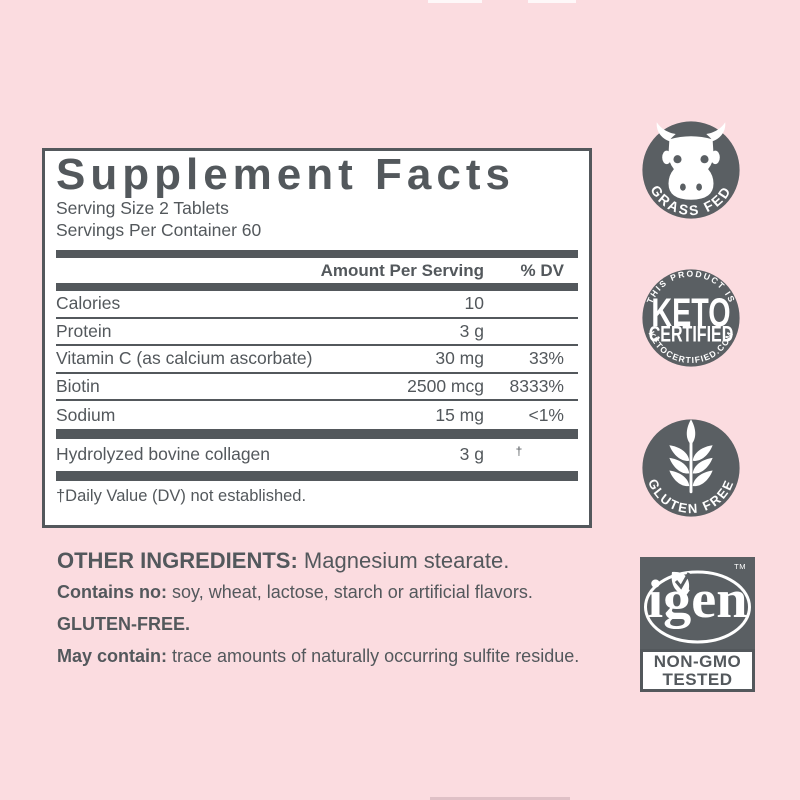 The image size is (800, 800). What do you see at coordinates (691, 456) in the screenshot?
I see `wheat-icon` at bounding box center [691, 456].